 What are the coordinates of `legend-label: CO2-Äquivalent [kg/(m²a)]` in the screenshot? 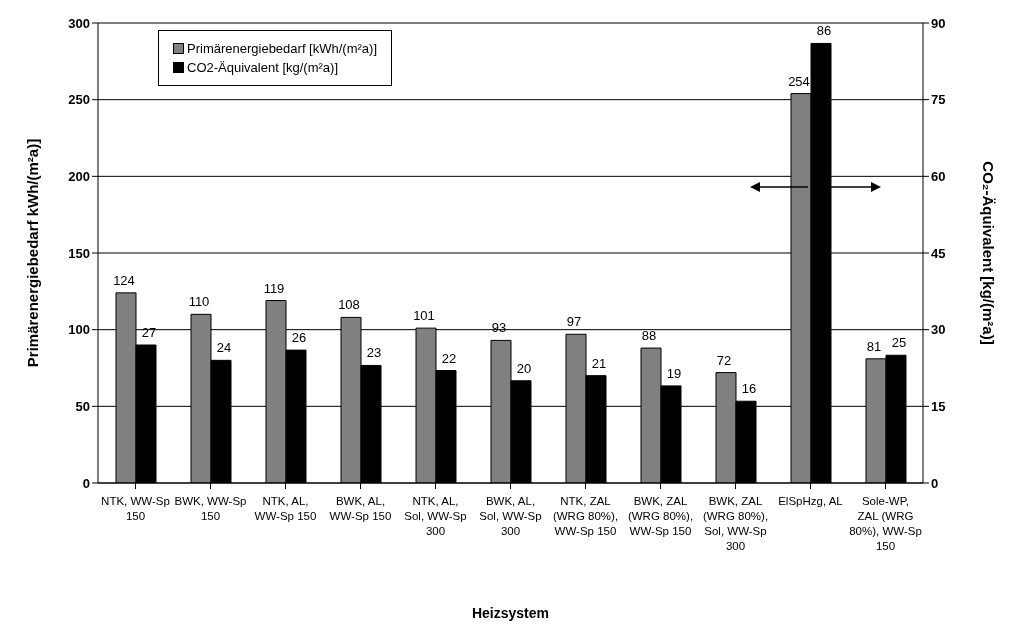 It's located at (262, 67).